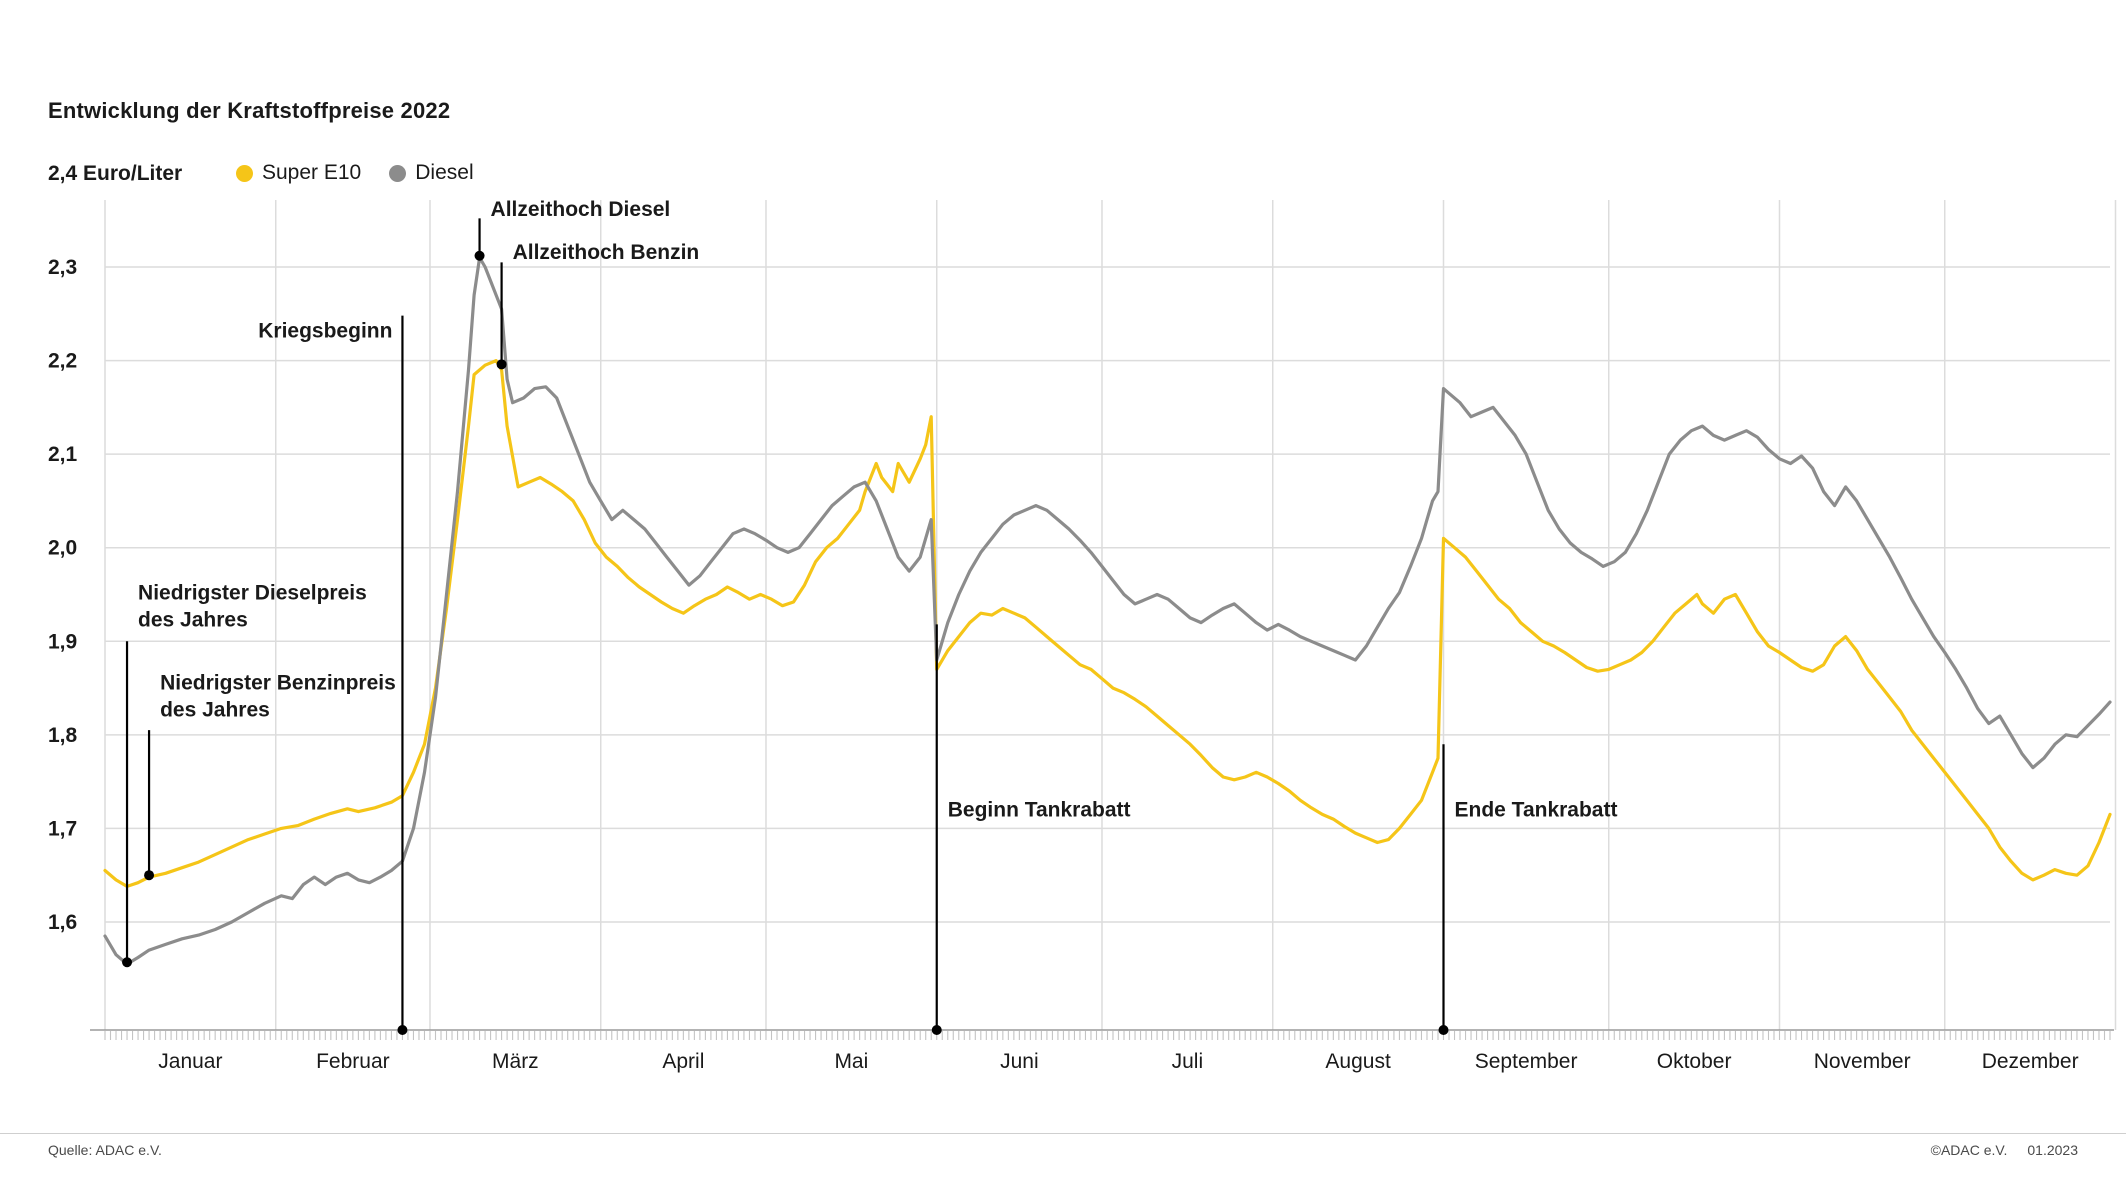 This screenshot has width=2126, height=1196. I want to click on y-tick-label: 1,9, so click(62, 641).